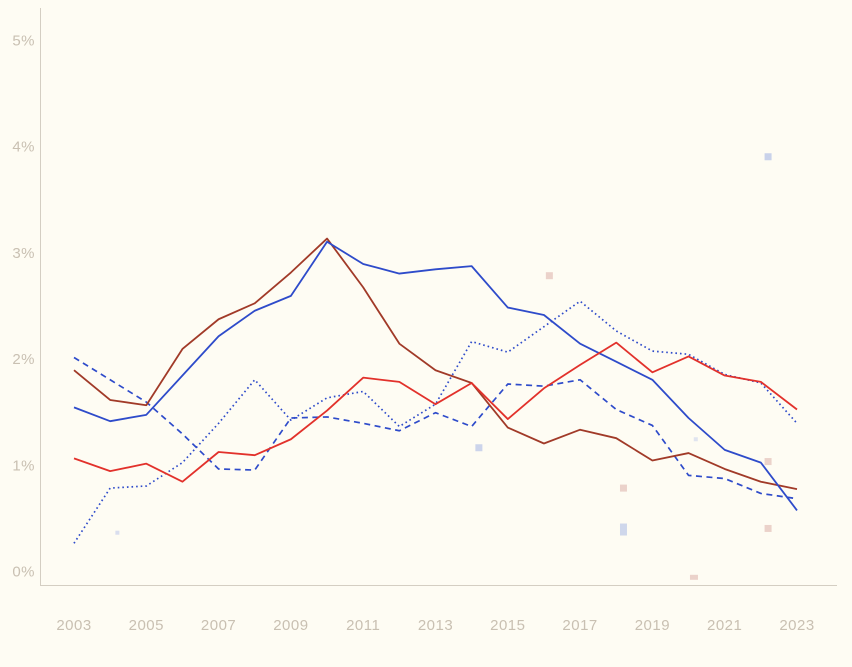 The image size is (852, 667). Describe the element at coordinates (579, 625) in the screenshot. I see `x-tick-label: 2017` at that location.